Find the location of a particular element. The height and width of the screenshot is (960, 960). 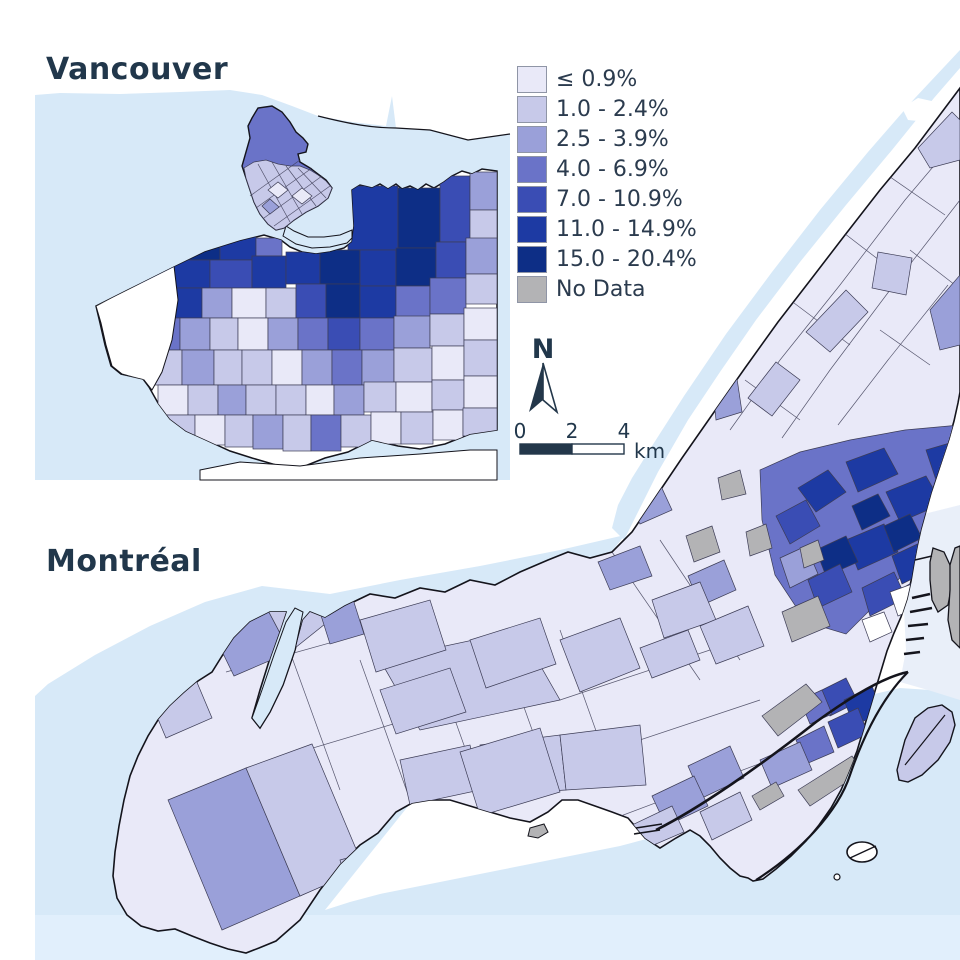

scale-tick-2: 2 is located at coordinates (572, 431).